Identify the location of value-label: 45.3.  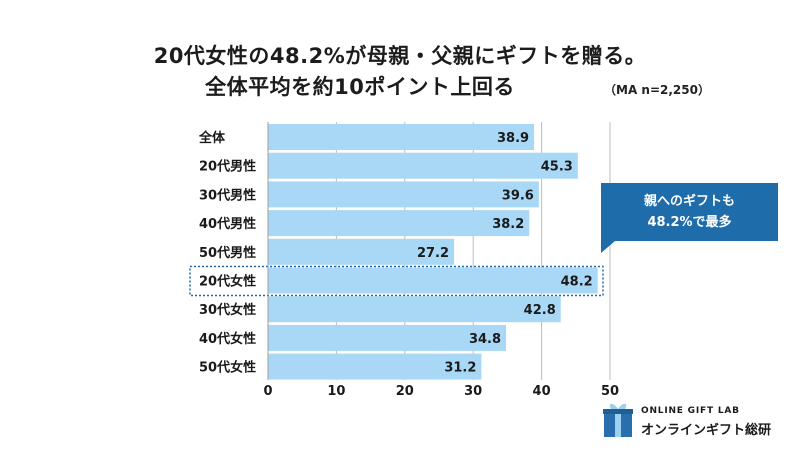
(557, 167).